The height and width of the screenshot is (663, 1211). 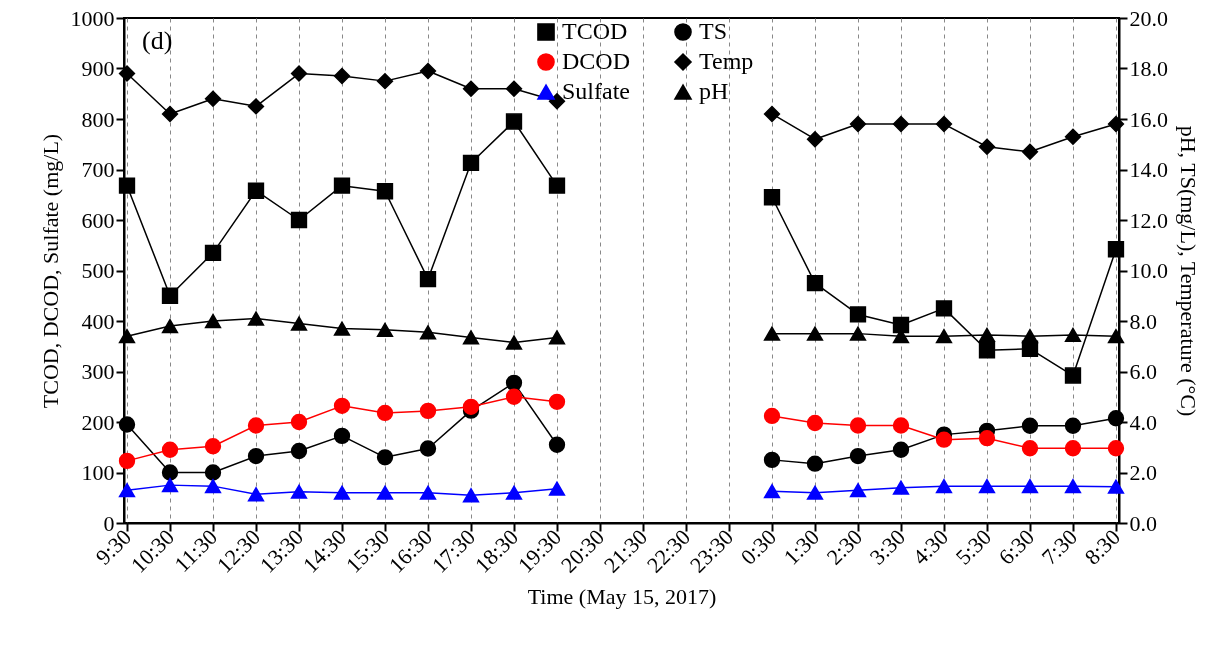 I want to click on y2-tick-label: 10.0, so click(x=1148, y=270).